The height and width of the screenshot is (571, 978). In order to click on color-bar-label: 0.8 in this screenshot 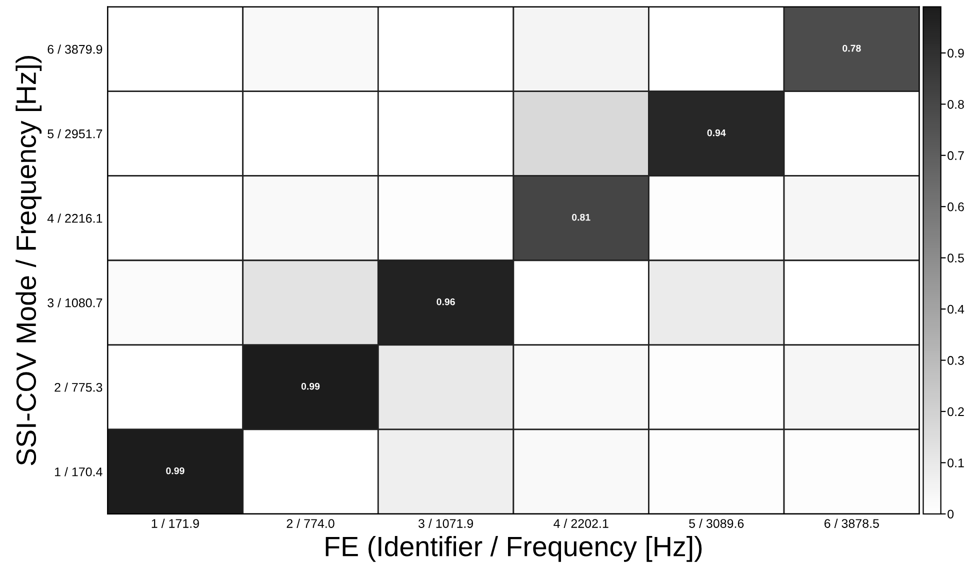, I will do `click(956, 104)`.